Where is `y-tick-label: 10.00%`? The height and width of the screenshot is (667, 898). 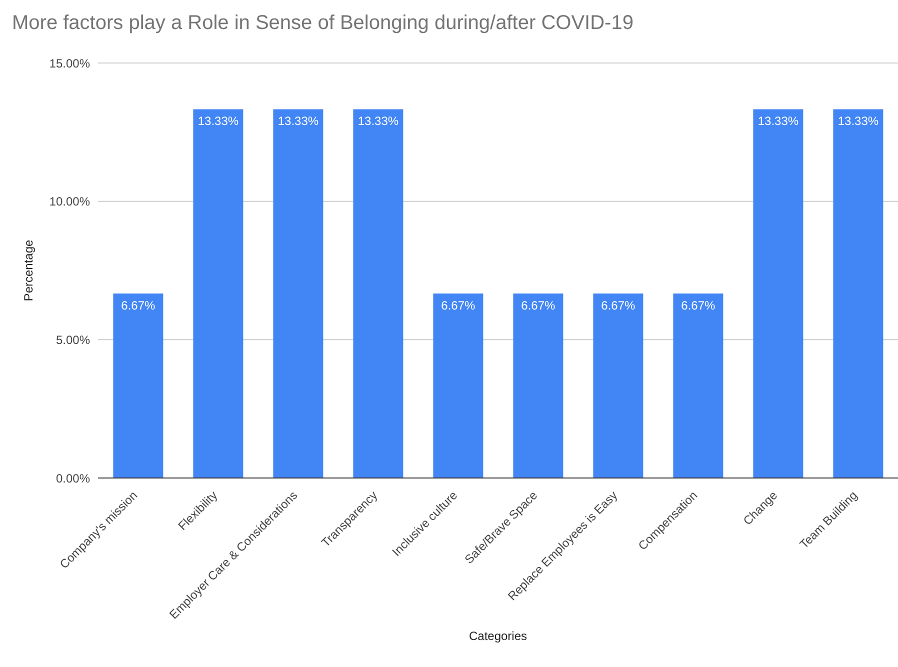 y-tick-label: 10.00% is located at coordinates (69, 201).